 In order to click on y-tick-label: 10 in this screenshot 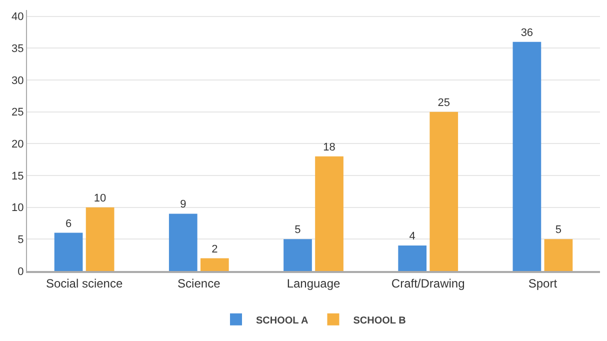, I will do `click(18, 208)`.